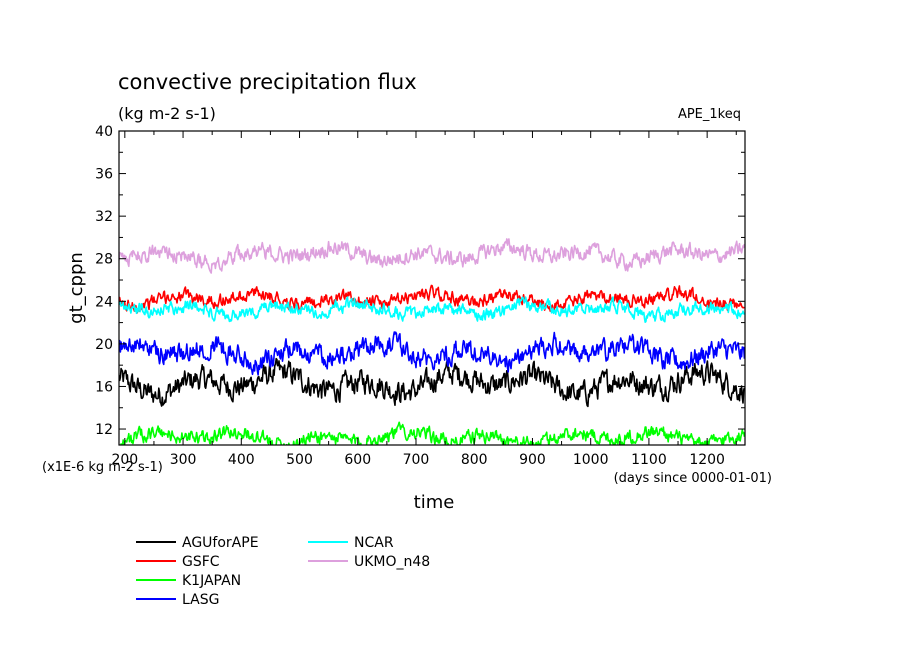  I want to click on y-tick-label: 36, so click(104, 175).